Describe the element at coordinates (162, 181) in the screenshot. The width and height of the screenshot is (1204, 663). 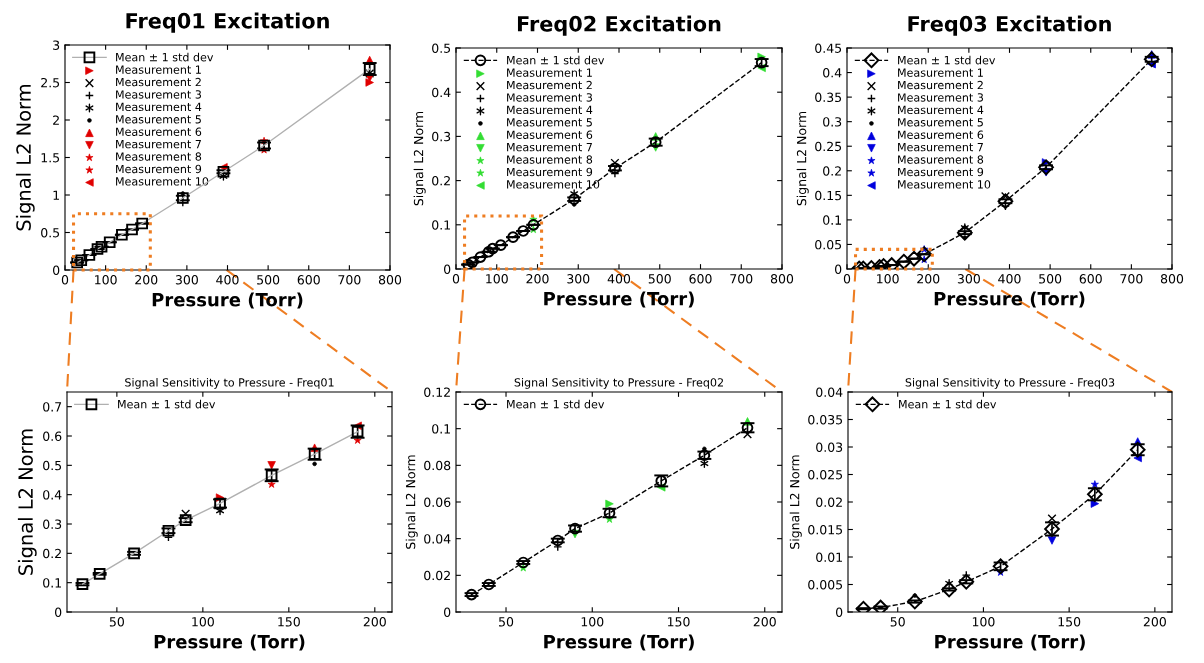
I see `legend-label: Measurement 10` at that location.